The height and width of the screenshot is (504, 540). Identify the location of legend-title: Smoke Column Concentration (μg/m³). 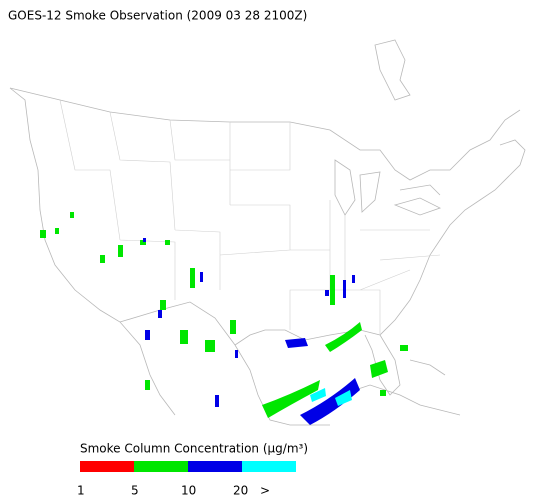
(194, 449).